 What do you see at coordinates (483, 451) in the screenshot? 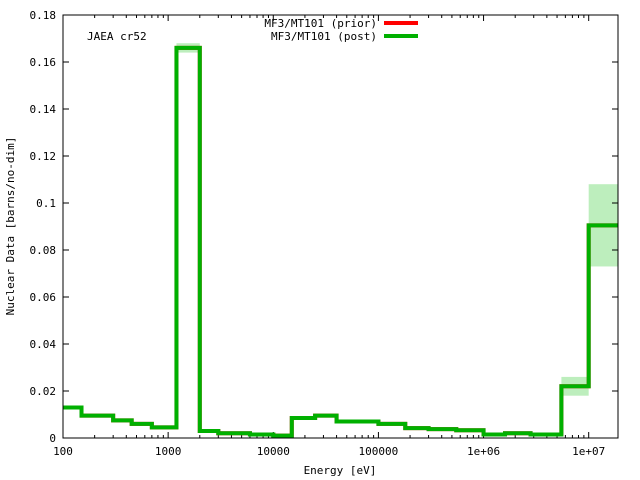
I see `x-tick-label: 1e+06` at bounding box center [483, 451].